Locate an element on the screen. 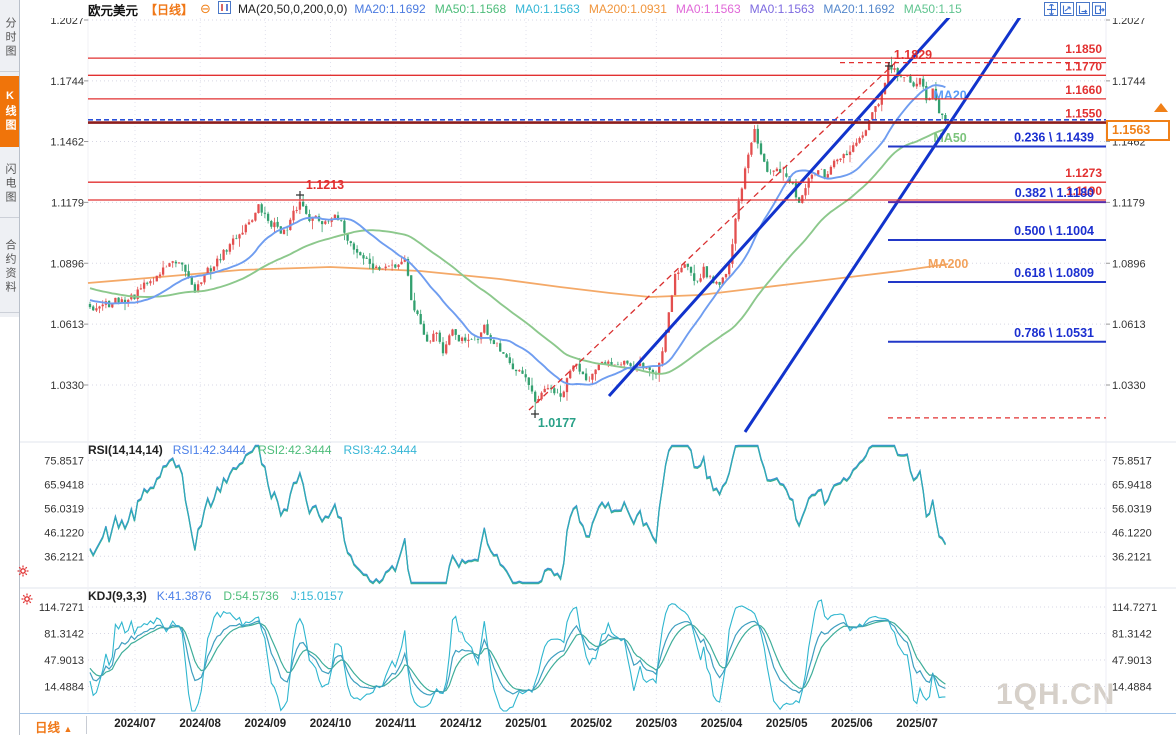 Image resolution: width=1176 pixels, height=735 pixels. indicator-value: D:54.5736 is located at coordinates (251, 596).